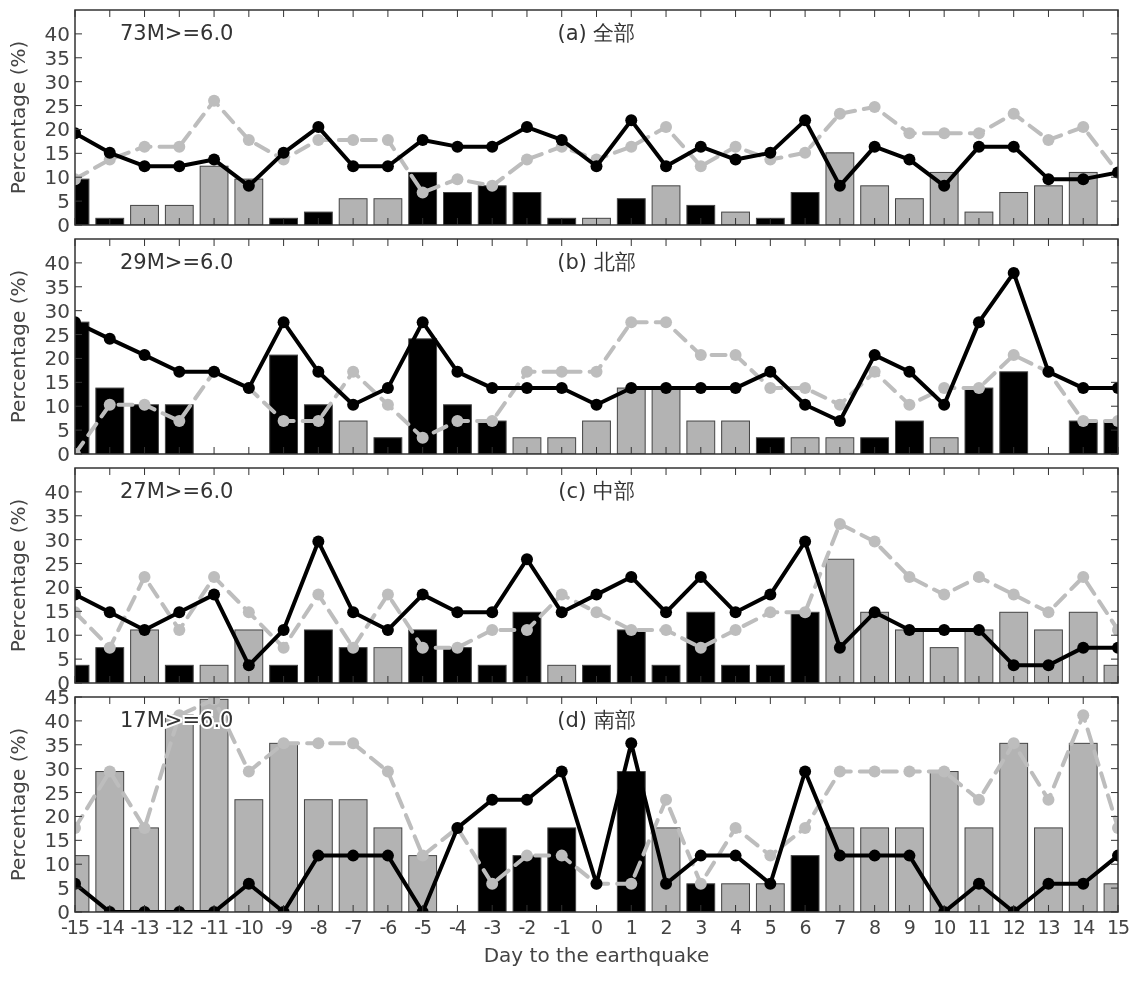 The image size is (1129, 985). What do you see at coordinates (596, 927) in the screenshot?
I see `x-tick-label: 0` at bounding box center [596, 927].